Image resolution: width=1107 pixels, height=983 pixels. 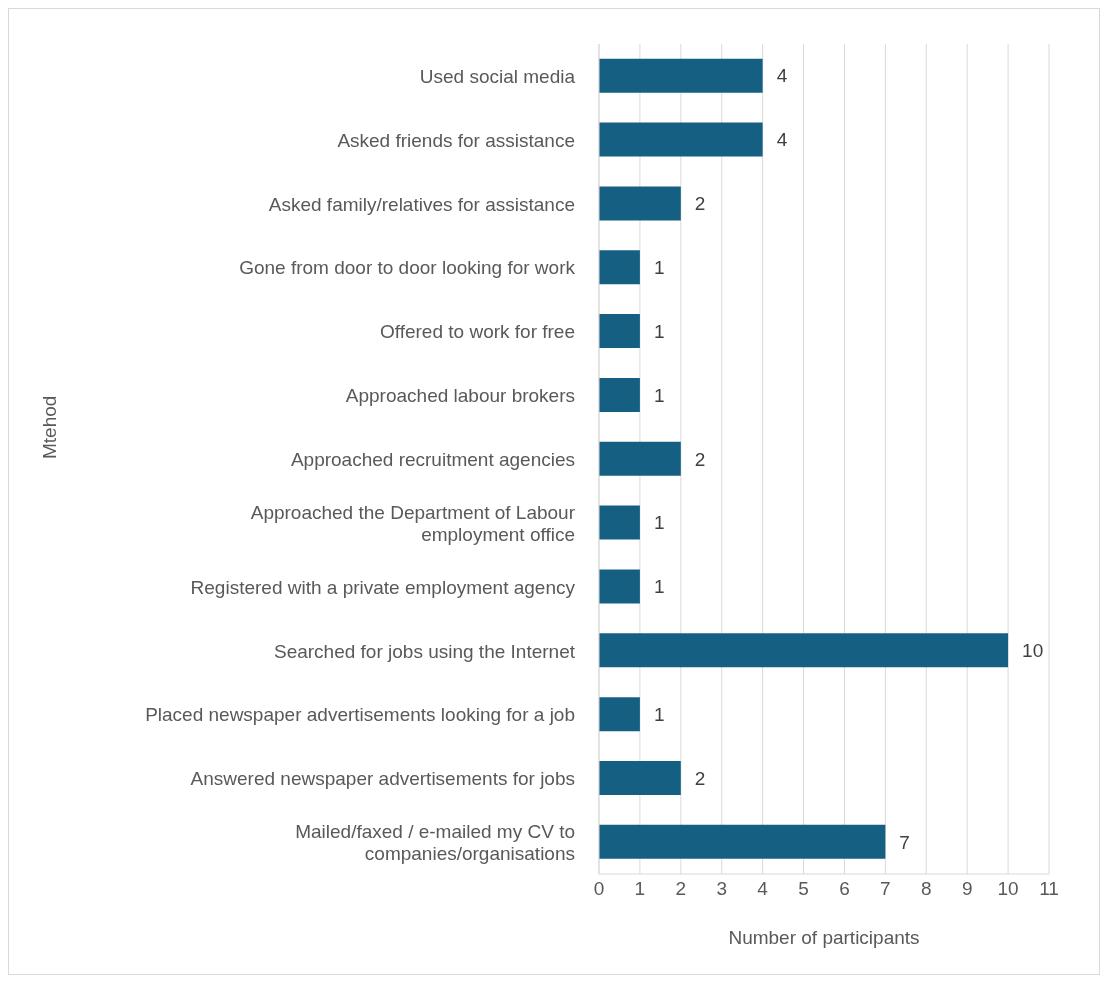 What do you see at coordinates (599, 889) in the screenshot?
I see `x-tick-label: 0` at bounding box center [599, 889].